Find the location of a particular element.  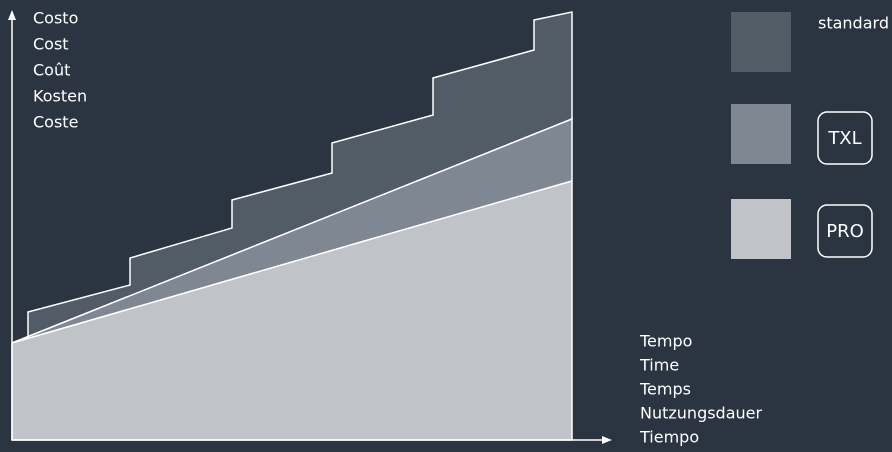

x-axis-label: Tiempo is located at coordinates (669, 437).